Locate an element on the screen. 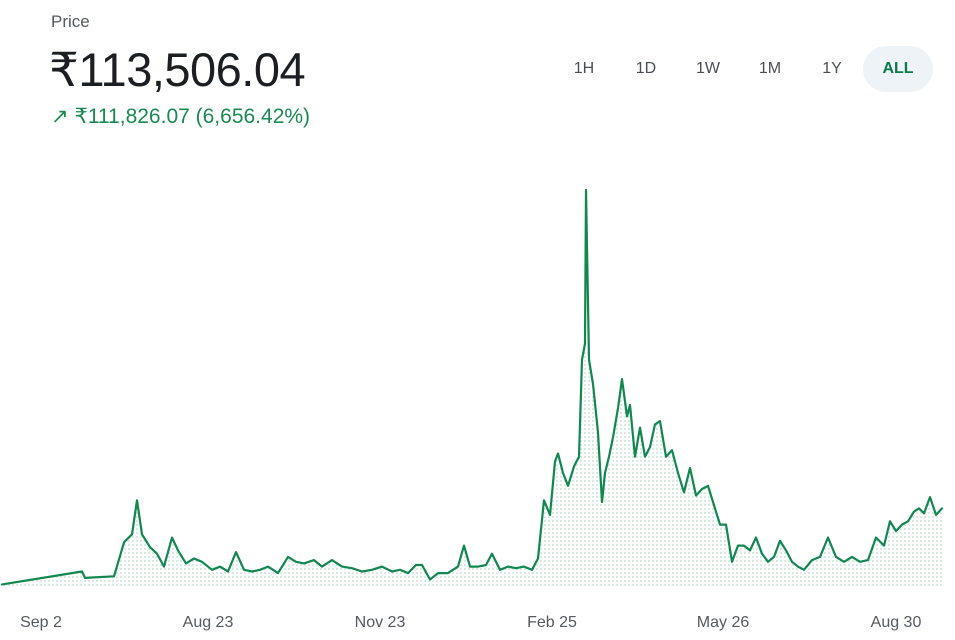 The height and width of the screenshot is (640, 955). price-change-value: ₹111,826.07 (6,656.42%) is located at coordinates (192, 116).